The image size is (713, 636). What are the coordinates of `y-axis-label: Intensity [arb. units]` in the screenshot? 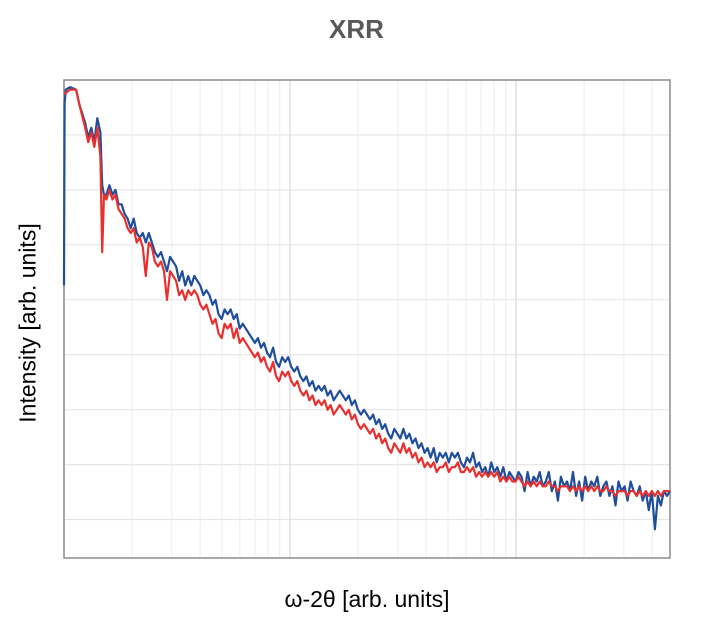 It's located at (27, 323).